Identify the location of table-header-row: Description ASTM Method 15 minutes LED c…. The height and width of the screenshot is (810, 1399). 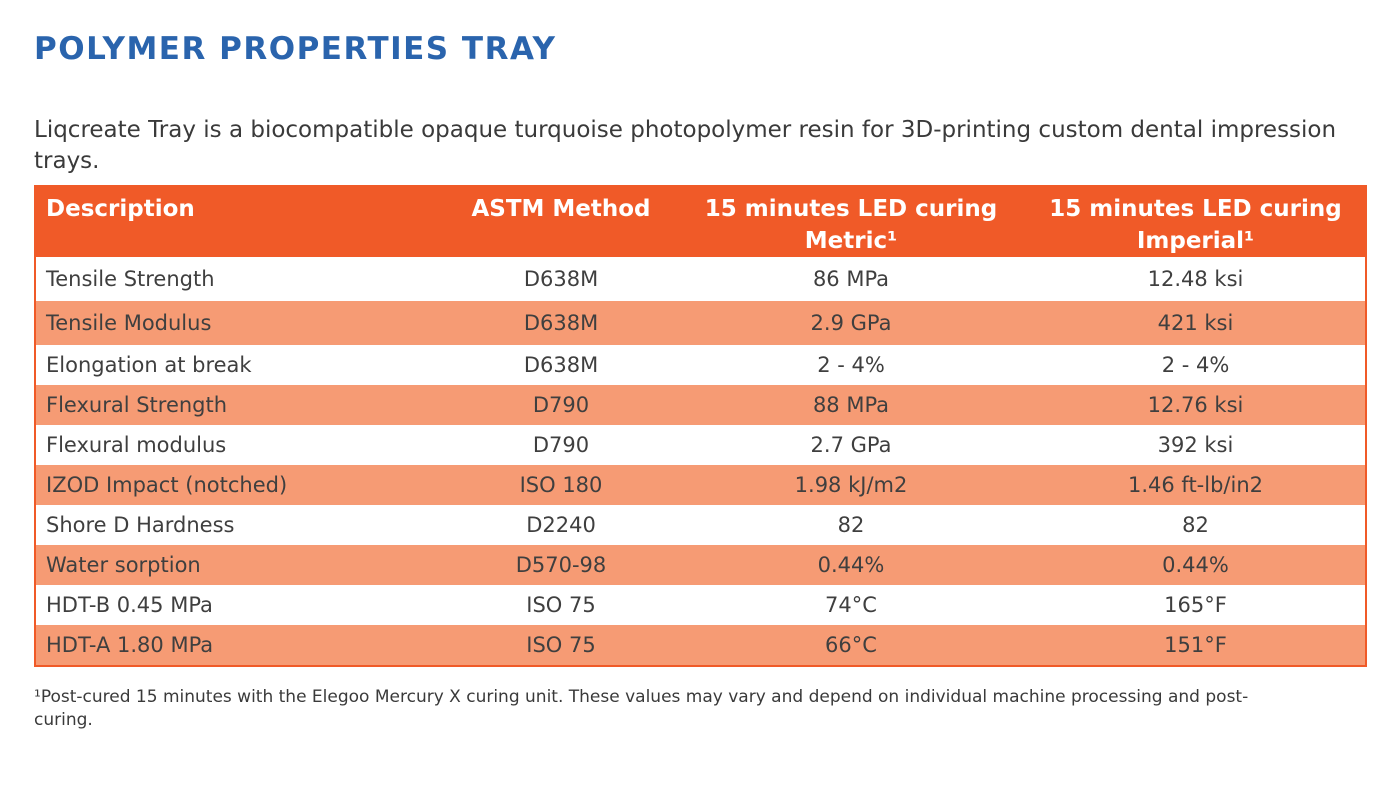
(700, 221).